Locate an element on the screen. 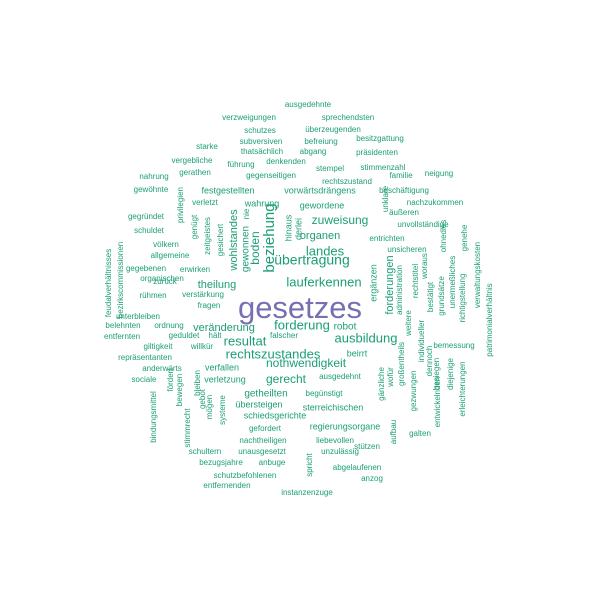 Image resolution: width=600 pixels, height=600 pixels. cloud-word: bezugsjahre is located at coordinates (221, 462).